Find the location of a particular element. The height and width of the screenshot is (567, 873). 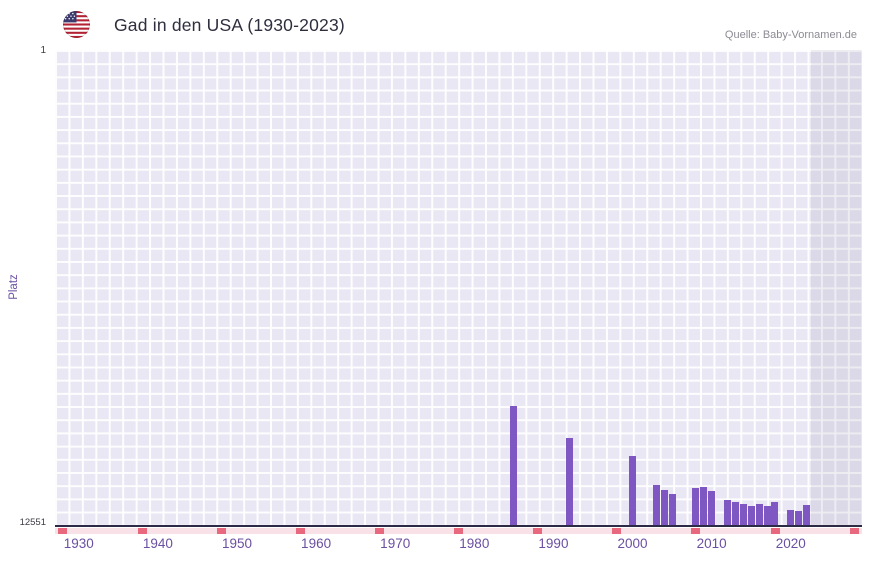

baseline-red-mark-2028 is located at coordinates (854, 531).